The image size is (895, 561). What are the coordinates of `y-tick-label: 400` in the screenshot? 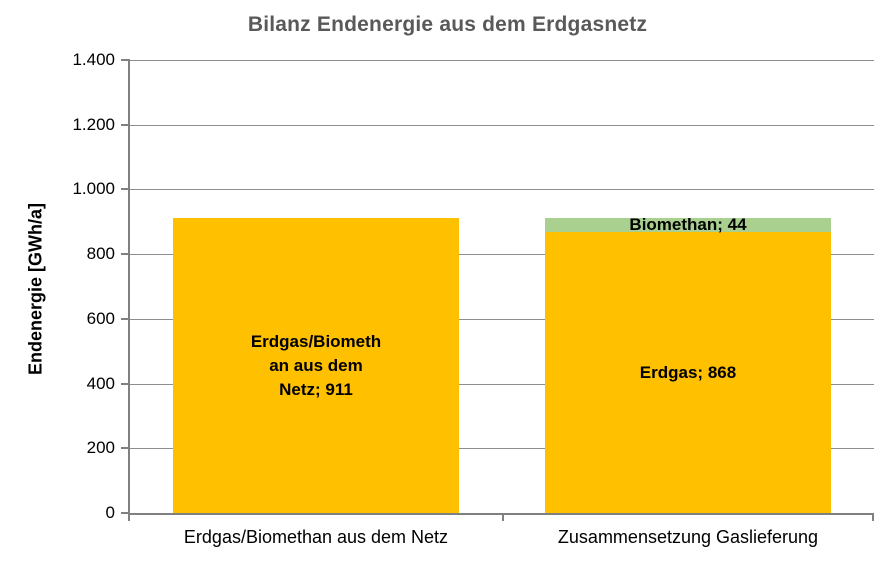 It's located at (100, 383).